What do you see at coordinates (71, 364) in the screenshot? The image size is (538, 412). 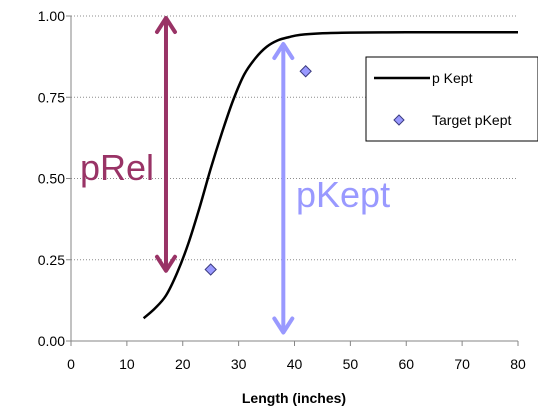 I see `x-tick-label: 0` at bounding box center [71, 364].